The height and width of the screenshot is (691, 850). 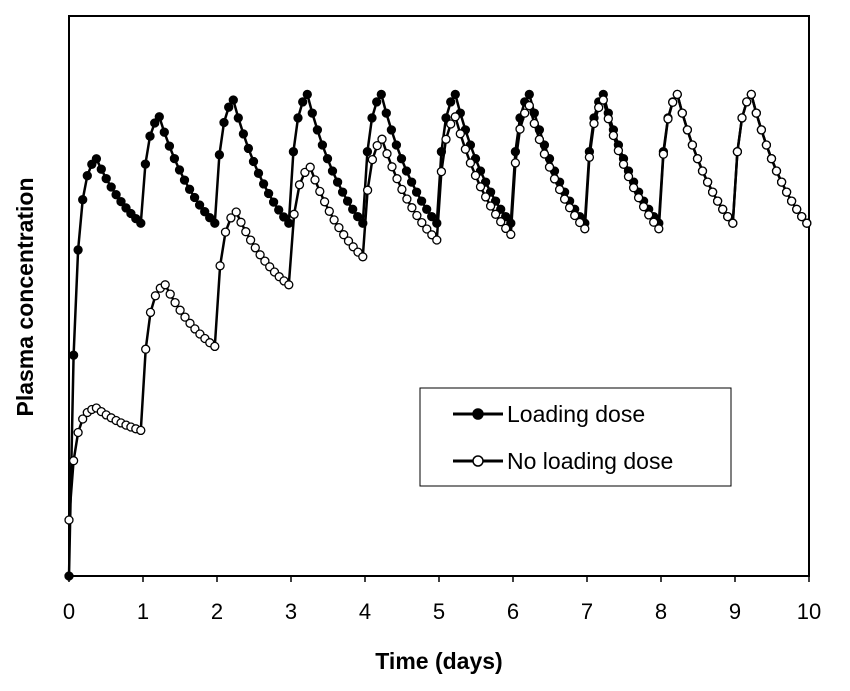 What do you see at coordinates (69, 611) in the screenshot?
I see `x-tick-label-0: 0` at bounding box center [69, 611].